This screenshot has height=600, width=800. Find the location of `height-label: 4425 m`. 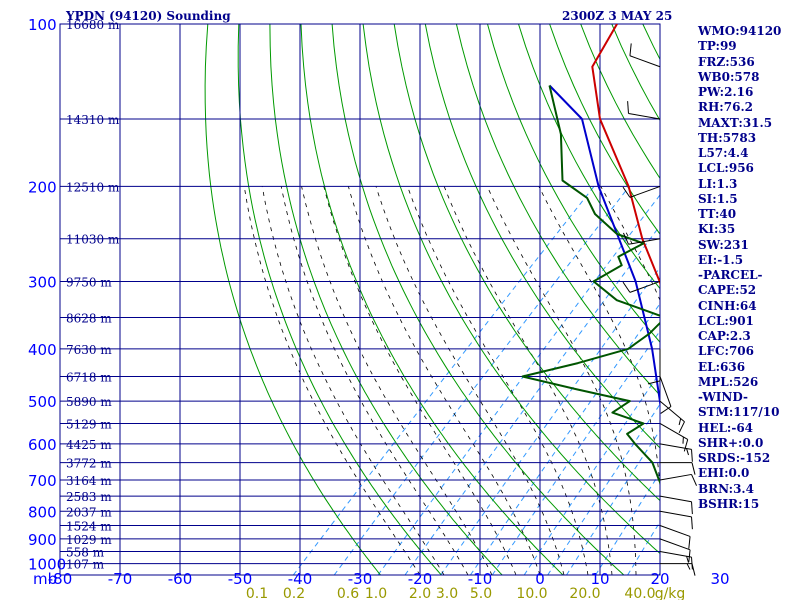

height-label: 4425 m is located at coordinates (89, 445).